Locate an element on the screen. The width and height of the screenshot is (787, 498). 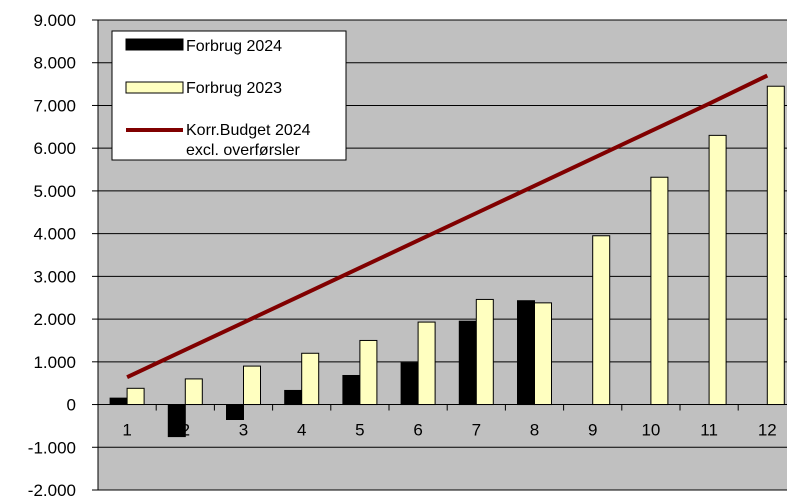
x-tick-label: 5 is located at coordinates (359, 430).